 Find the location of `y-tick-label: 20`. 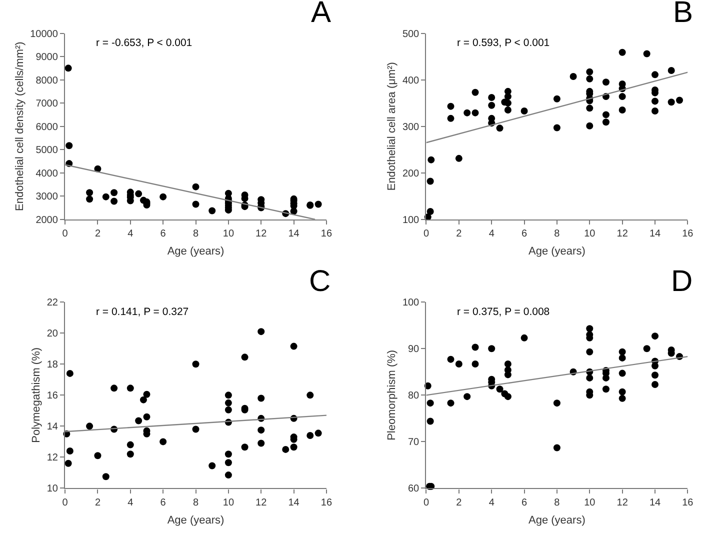

y-tick-label: 20 is located at coordinates (52, 334).